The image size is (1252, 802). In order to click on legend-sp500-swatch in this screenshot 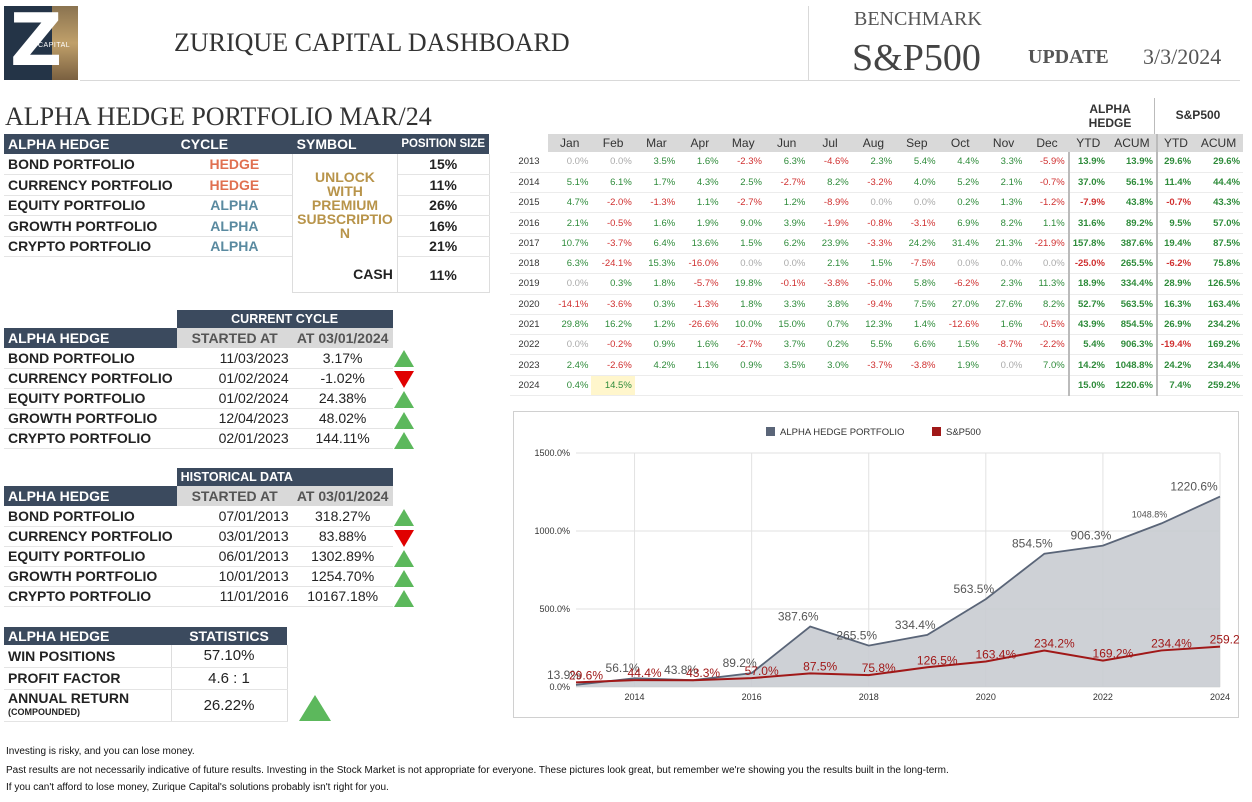, I will do `click(936, 431)`.